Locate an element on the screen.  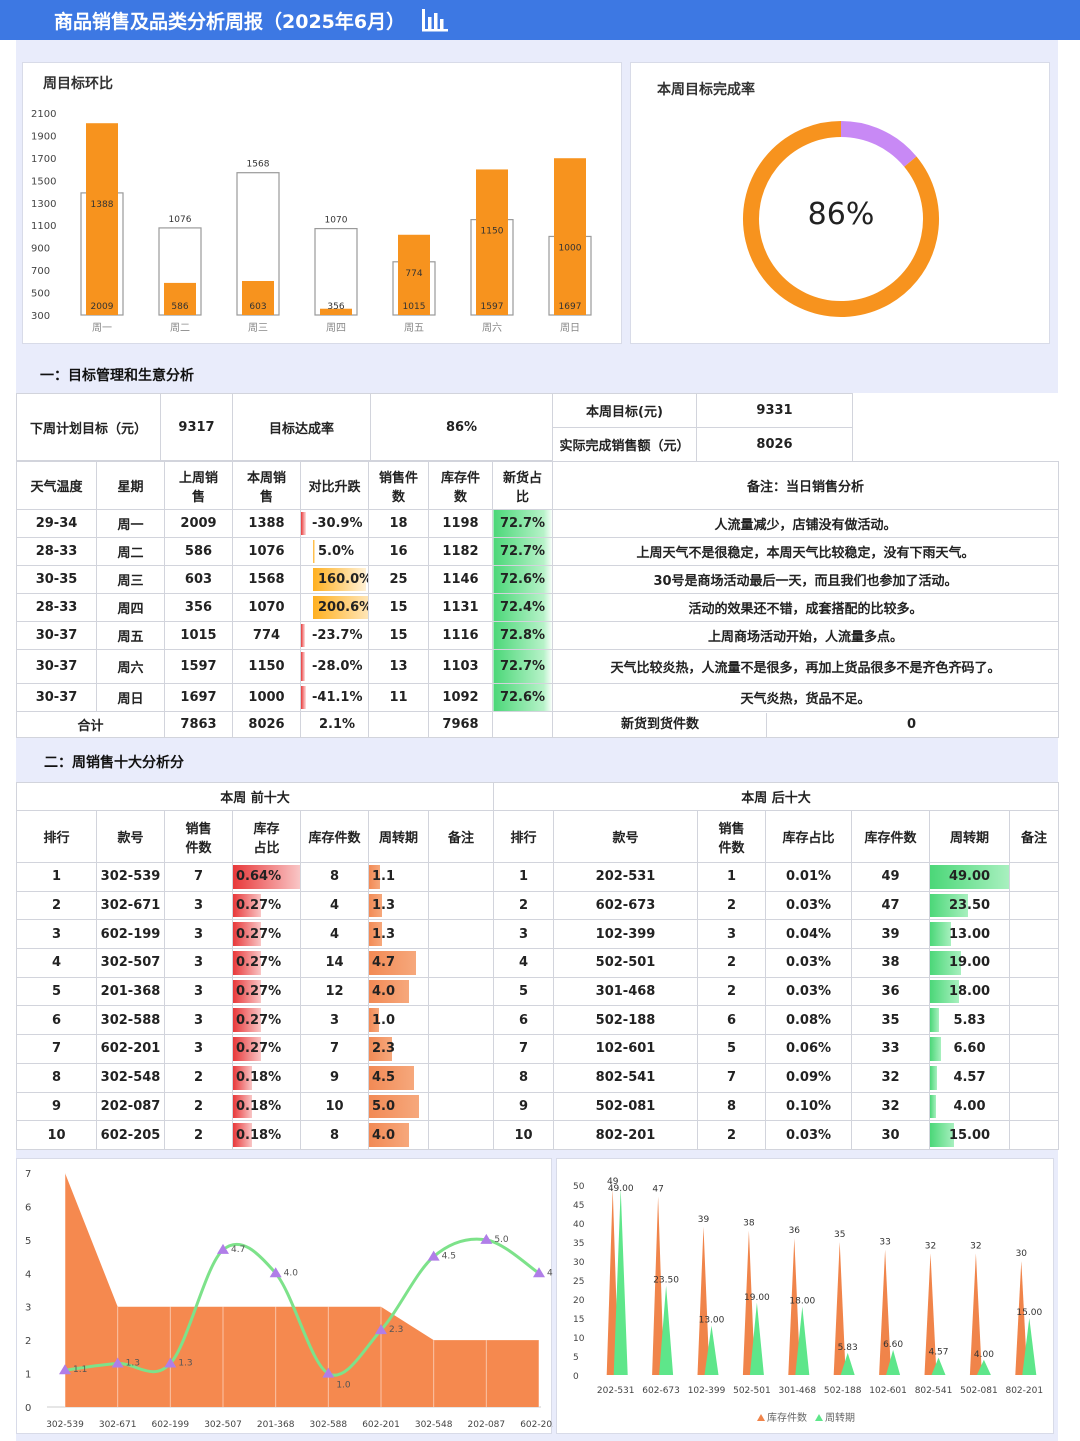
turnover-data-label: 1.1 is located at coordinates (80, 1370).